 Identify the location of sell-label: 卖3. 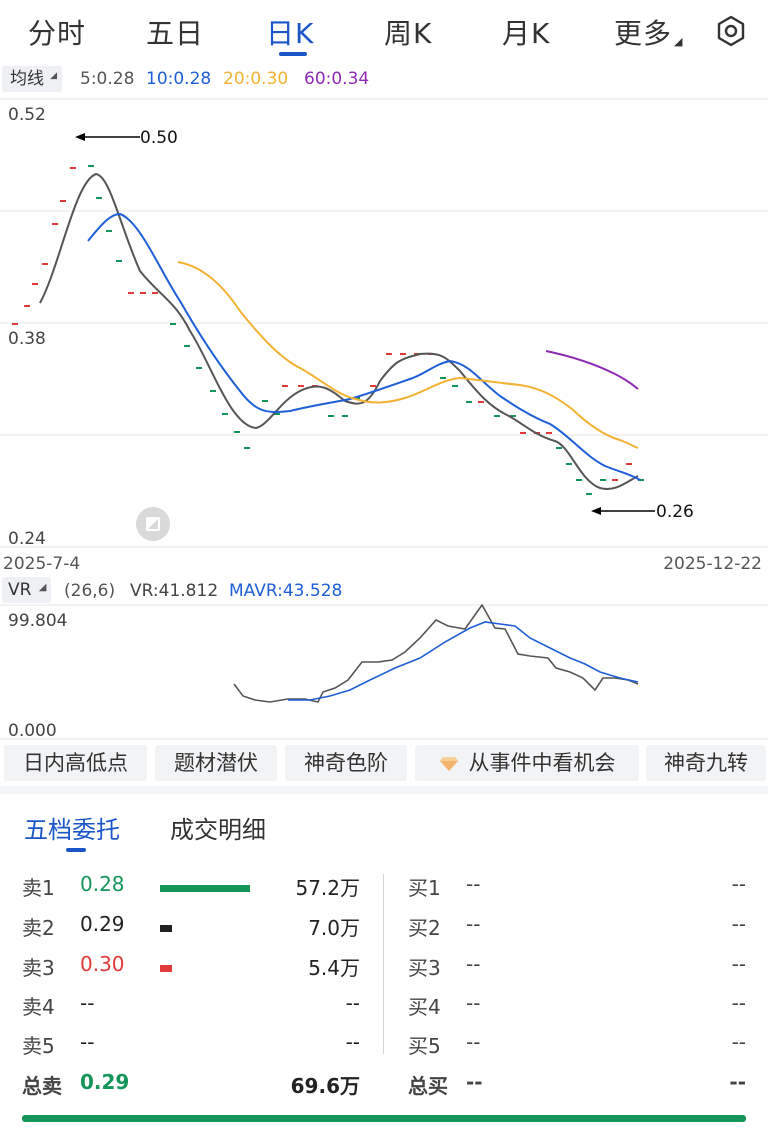
(38, 968).